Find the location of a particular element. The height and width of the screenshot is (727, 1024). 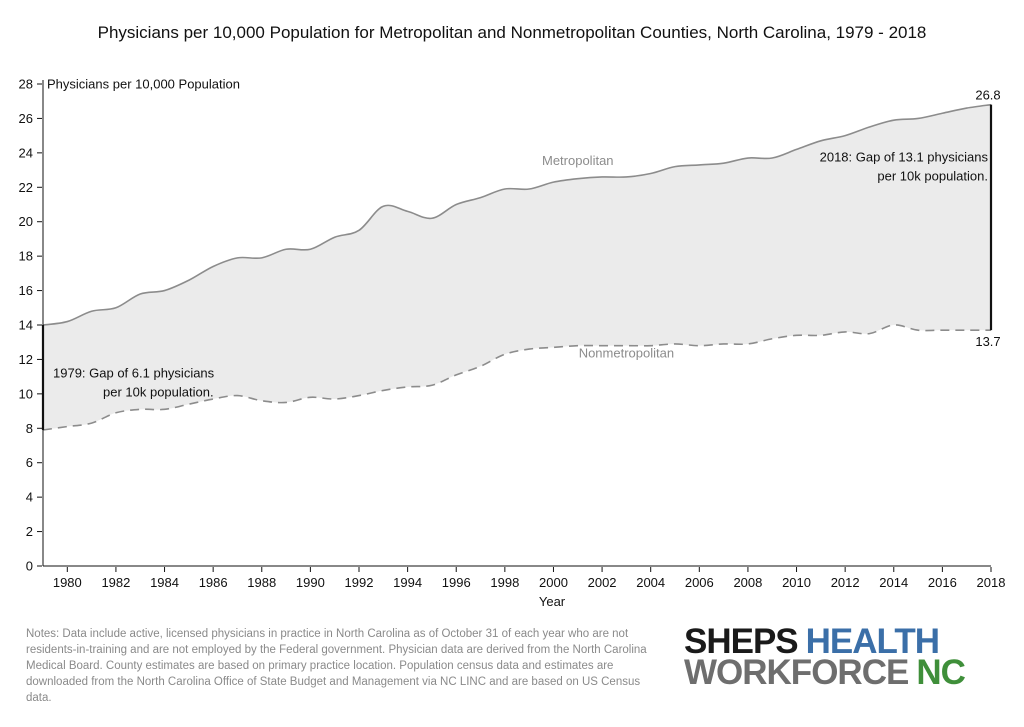

x-tick-label: 2012 is located at coordinates (845, 582).